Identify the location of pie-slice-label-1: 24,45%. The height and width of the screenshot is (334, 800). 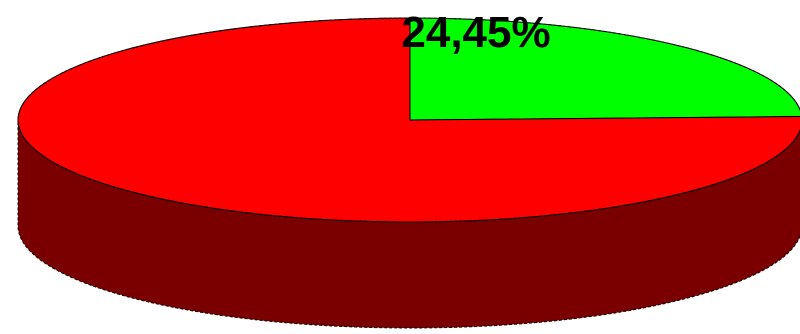
(475, 32).